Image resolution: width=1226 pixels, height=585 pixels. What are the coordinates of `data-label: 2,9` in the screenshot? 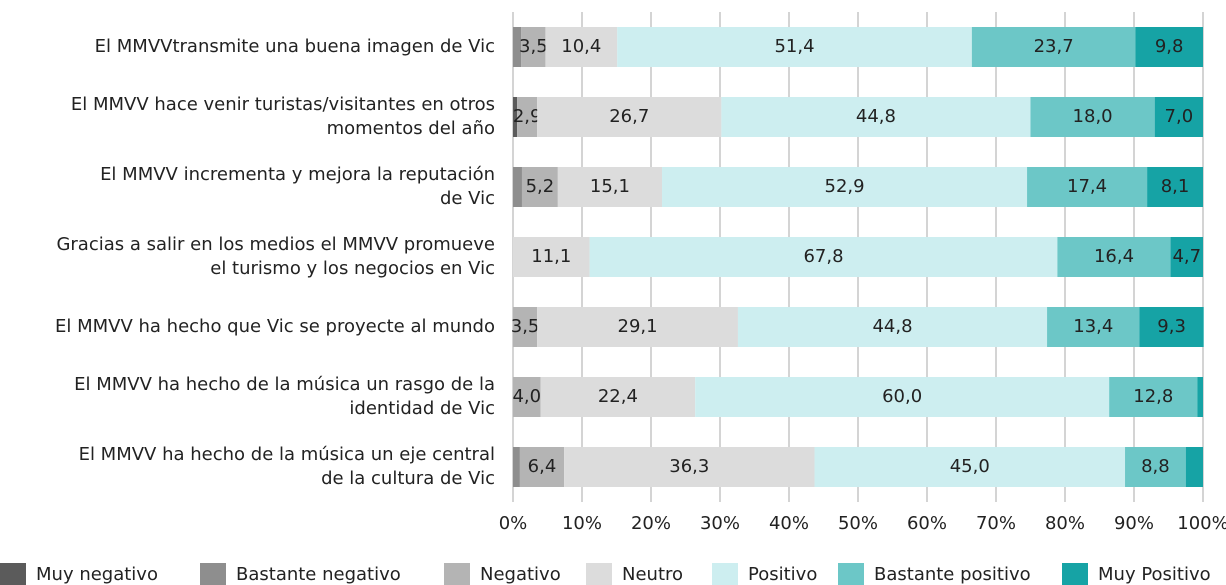 It's located at (527, 116).